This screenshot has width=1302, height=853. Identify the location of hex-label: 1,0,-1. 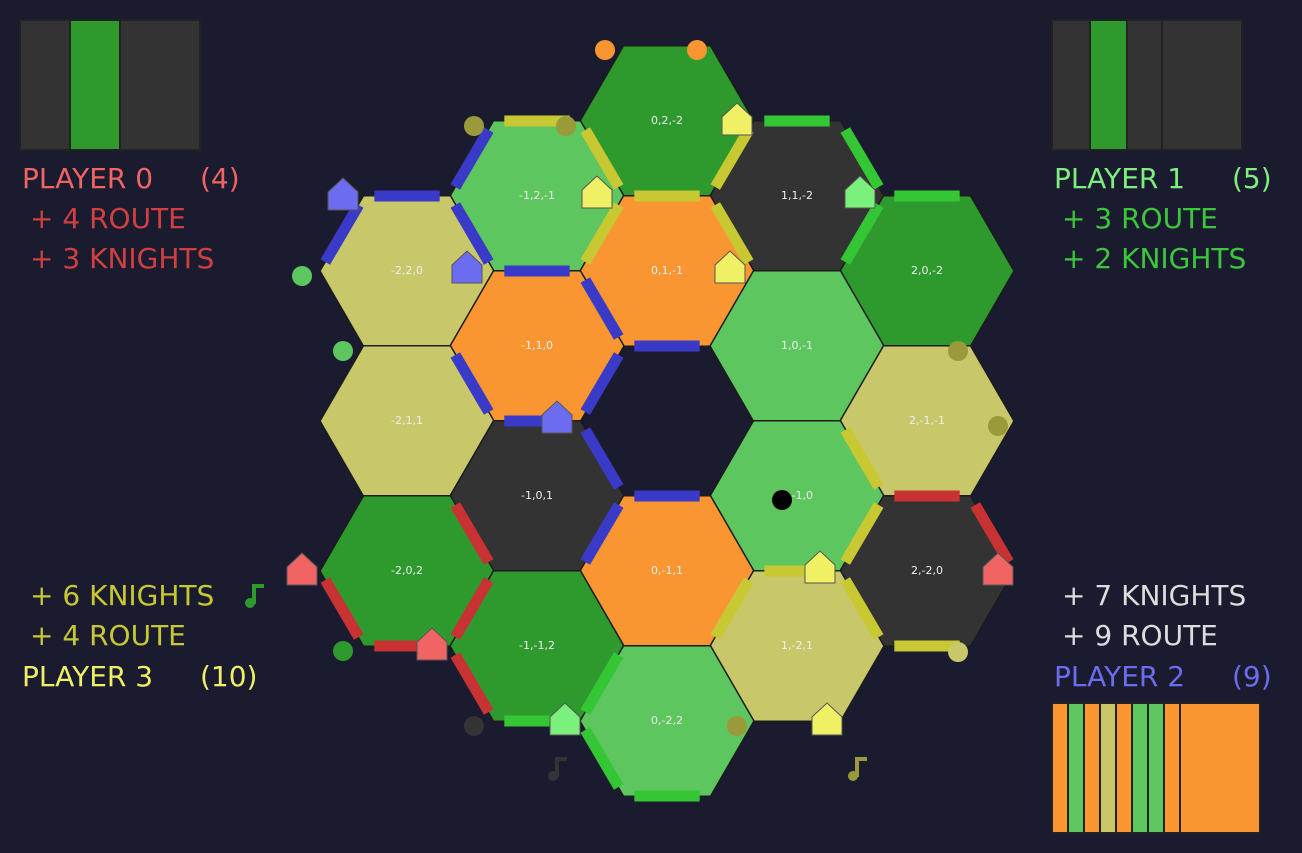
(797, 345).